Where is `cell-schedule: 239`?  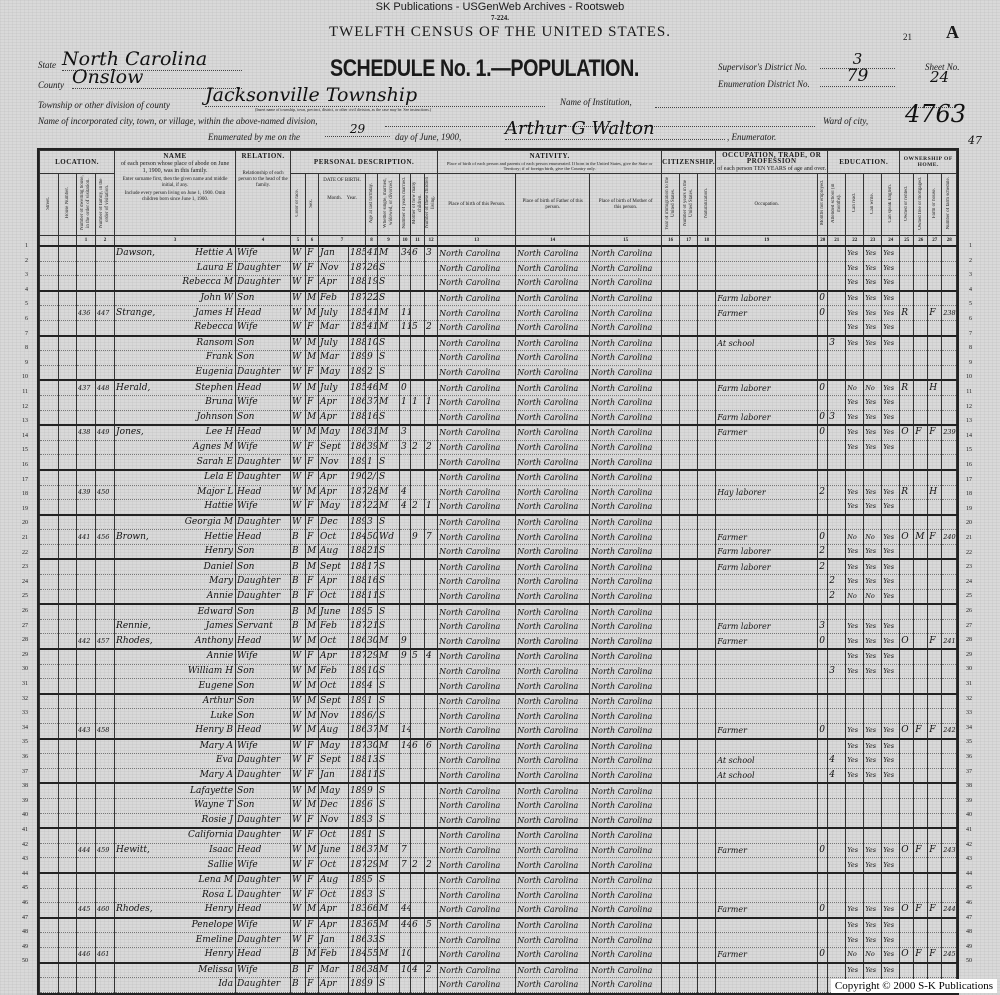
cell-schedule: 239 is located at coordinates (949, 432).